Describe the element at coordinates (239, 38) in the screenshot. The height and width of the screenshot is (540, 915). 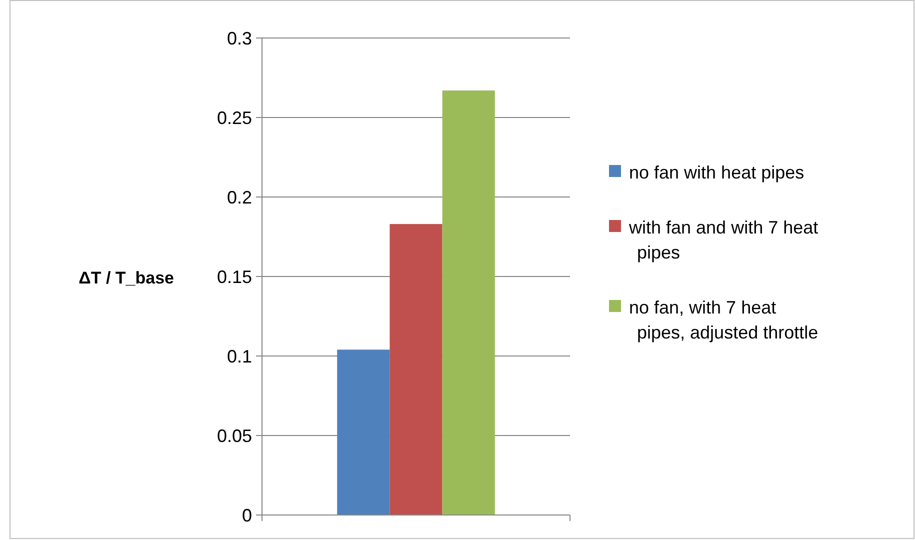
I see `y-tick-label: 0.3` at that location.